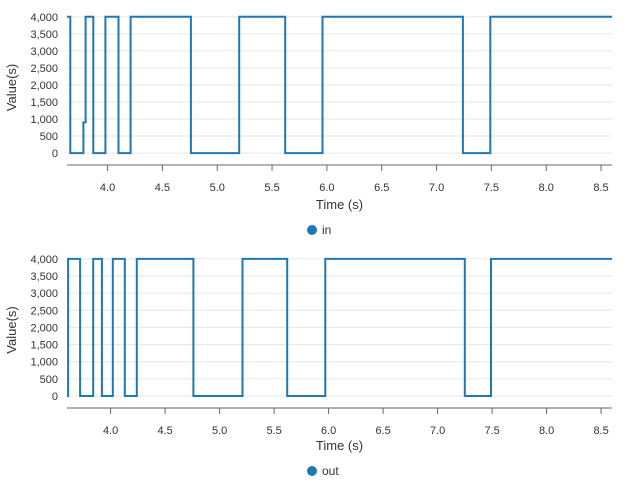 The width and height of the screenshot is (629, 488). I want to click on legend-label: out, so click(330, 471).